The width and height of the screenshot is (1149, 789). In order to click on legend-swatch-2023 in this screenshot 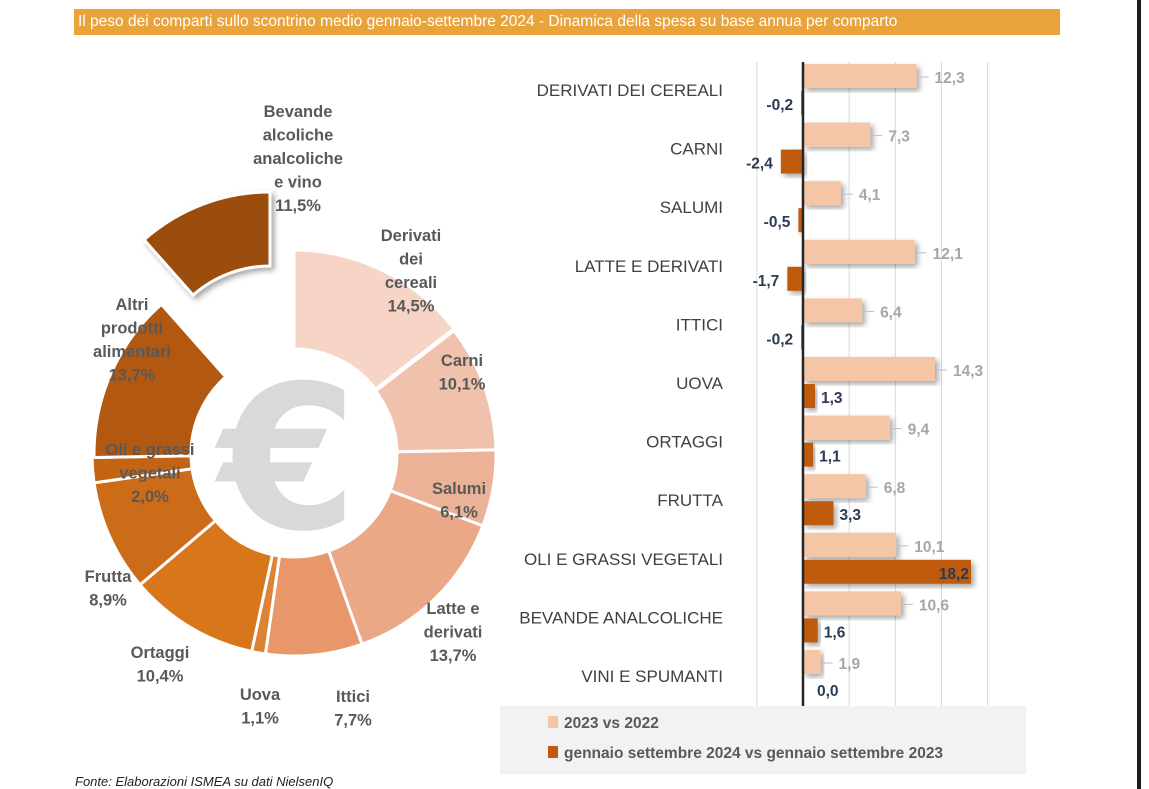, I will do `click(553, 722)`.